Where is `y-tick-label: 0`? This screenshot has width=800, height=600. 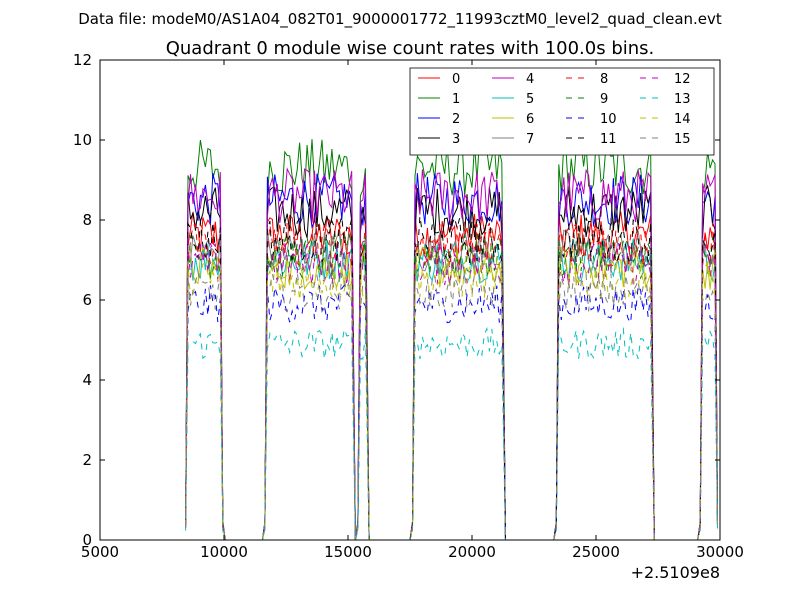 y-tick-label: 0 is located at coordinates (87, 540).